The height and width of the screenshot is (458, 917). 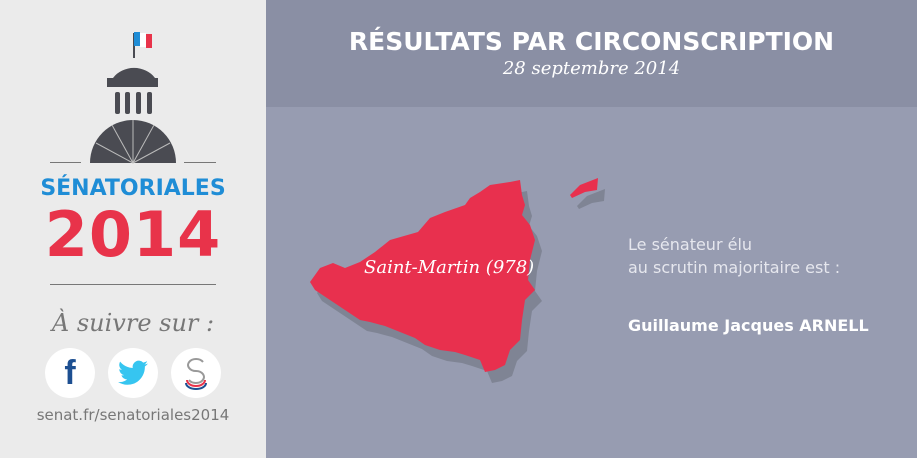 I want to click on twitter-button, so click(x=133, y=373).